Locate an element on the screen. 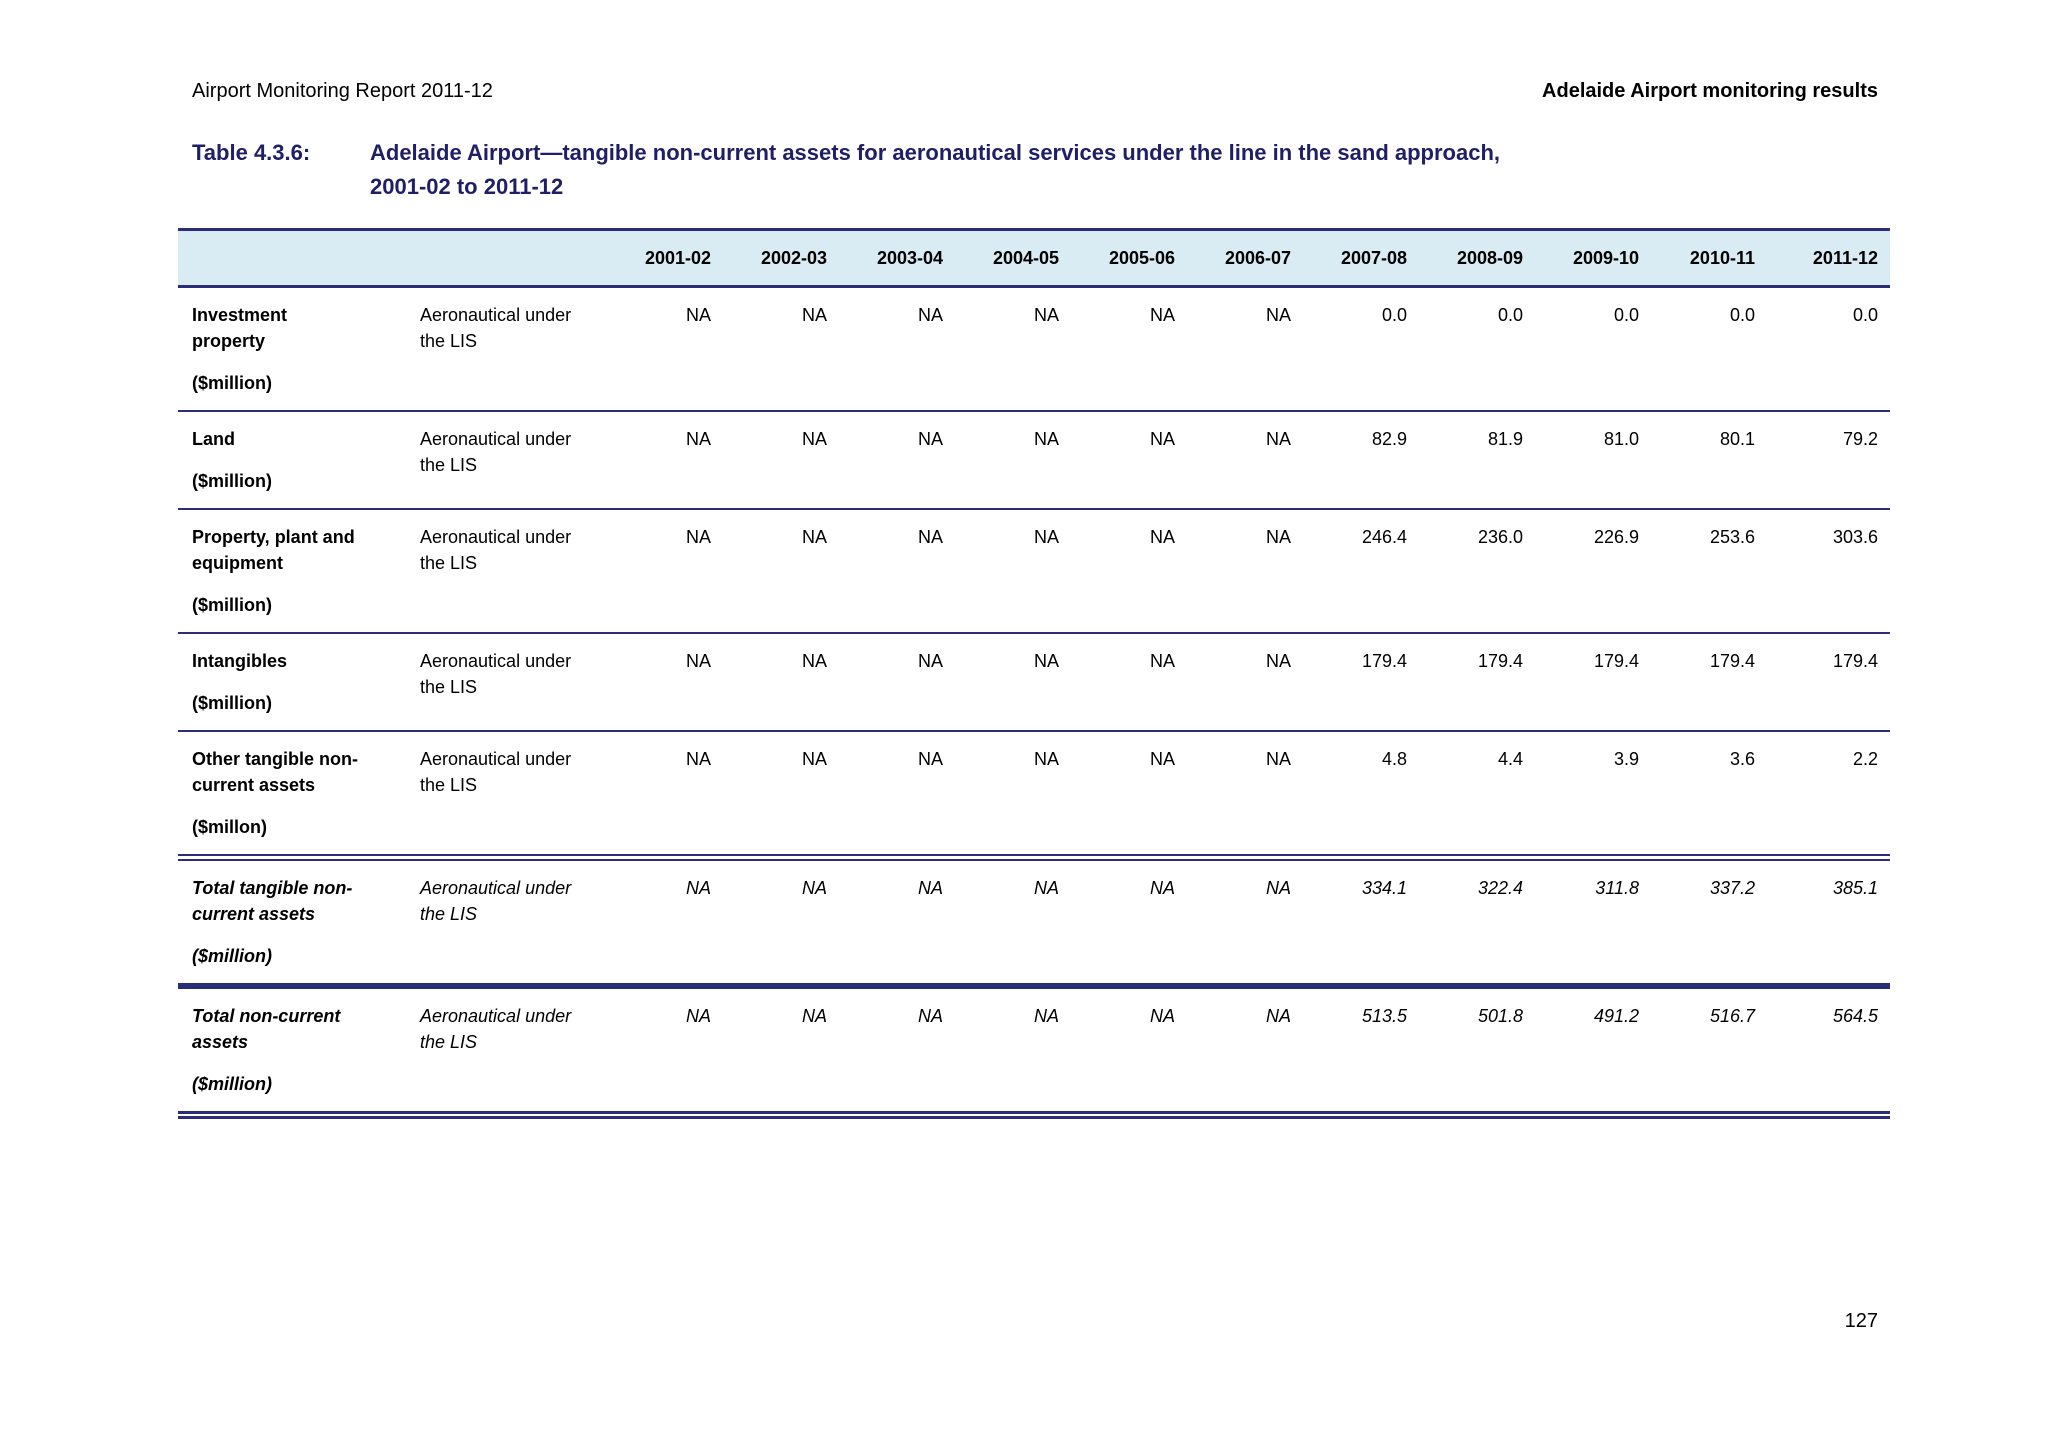  year-header: 2010-11 is located at coordinates (1709, 258).